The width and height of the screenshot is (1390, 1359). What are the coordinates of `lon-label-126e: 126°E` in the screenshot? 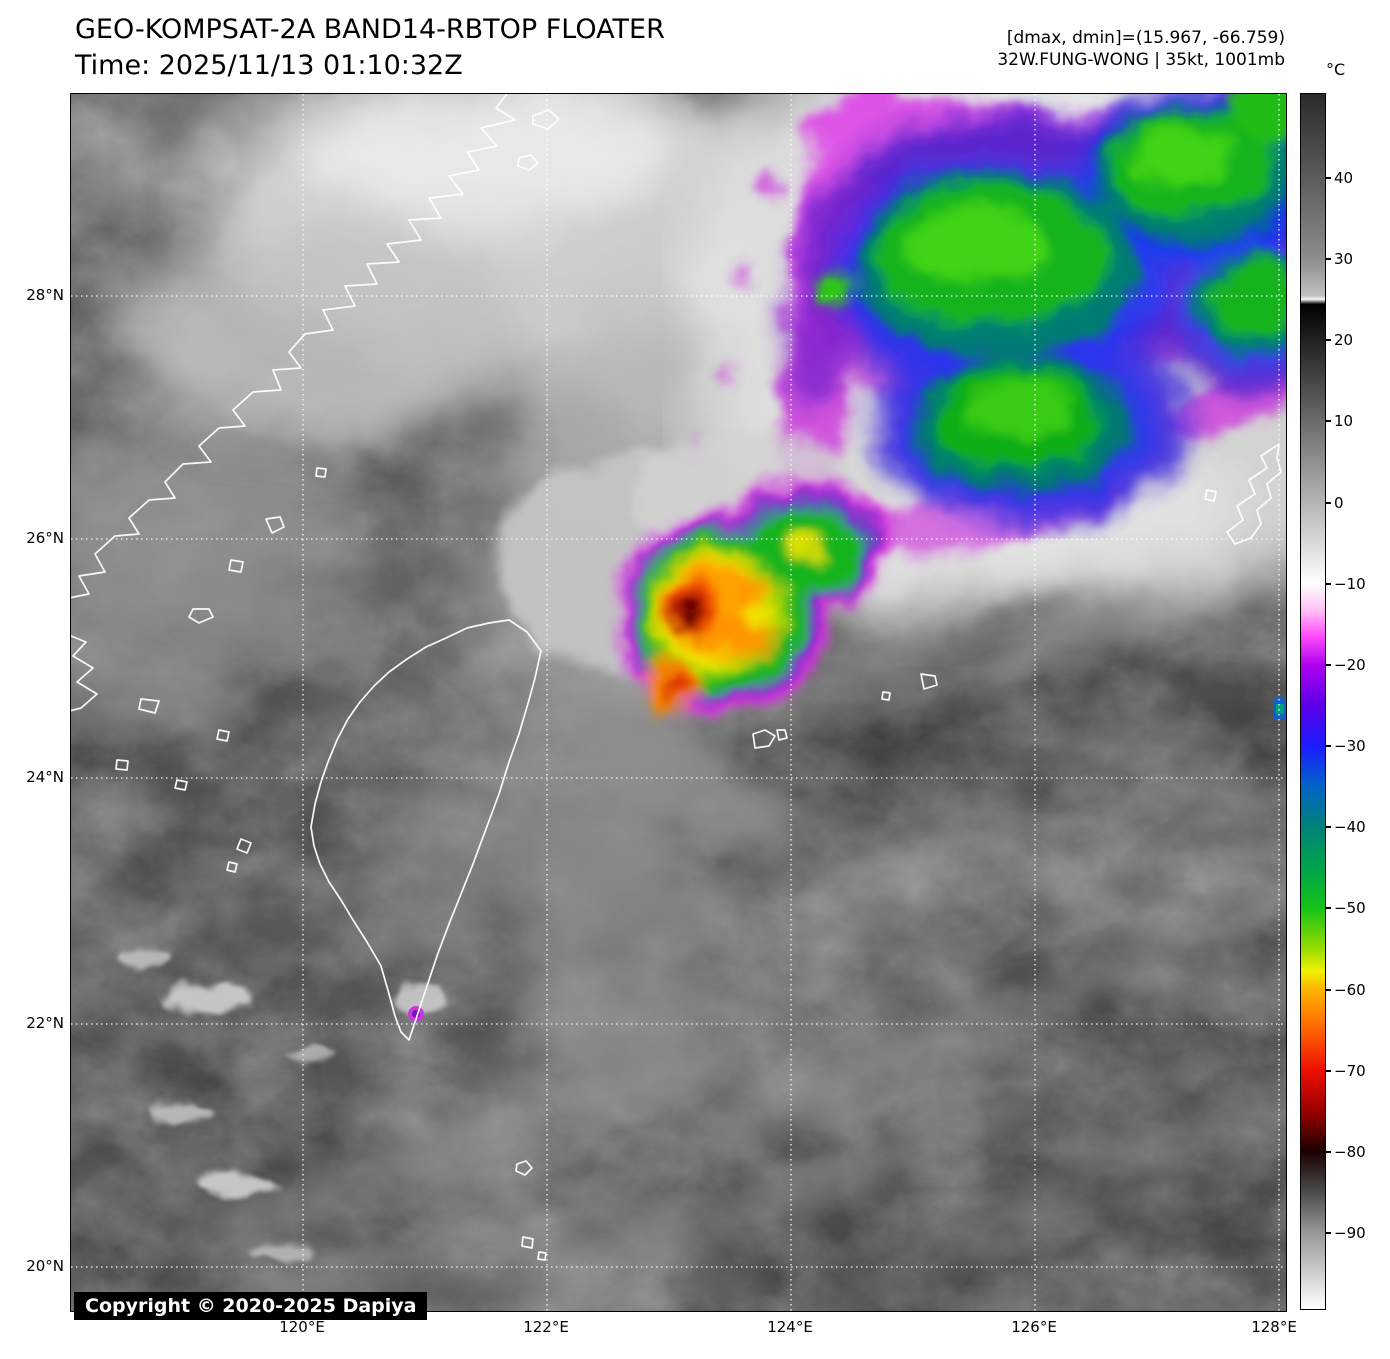 It's located at (1034, 1327).